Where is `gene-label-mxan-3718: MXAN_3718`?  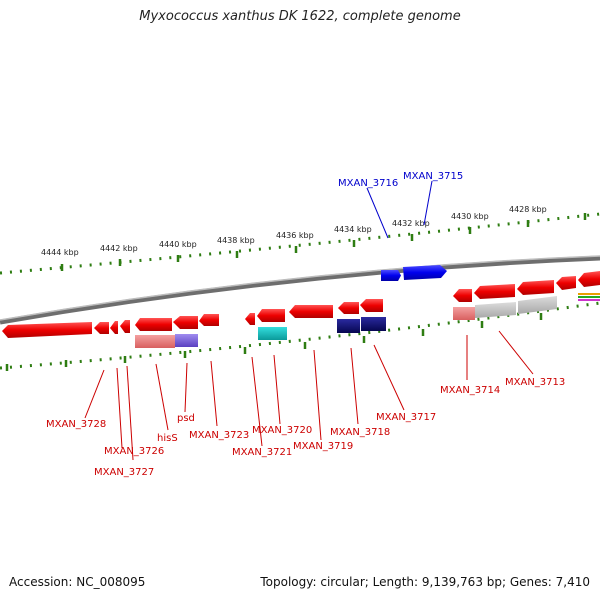
gene-label-mxan-3718: MXAN_3718 is located at coordinates (360, 432).